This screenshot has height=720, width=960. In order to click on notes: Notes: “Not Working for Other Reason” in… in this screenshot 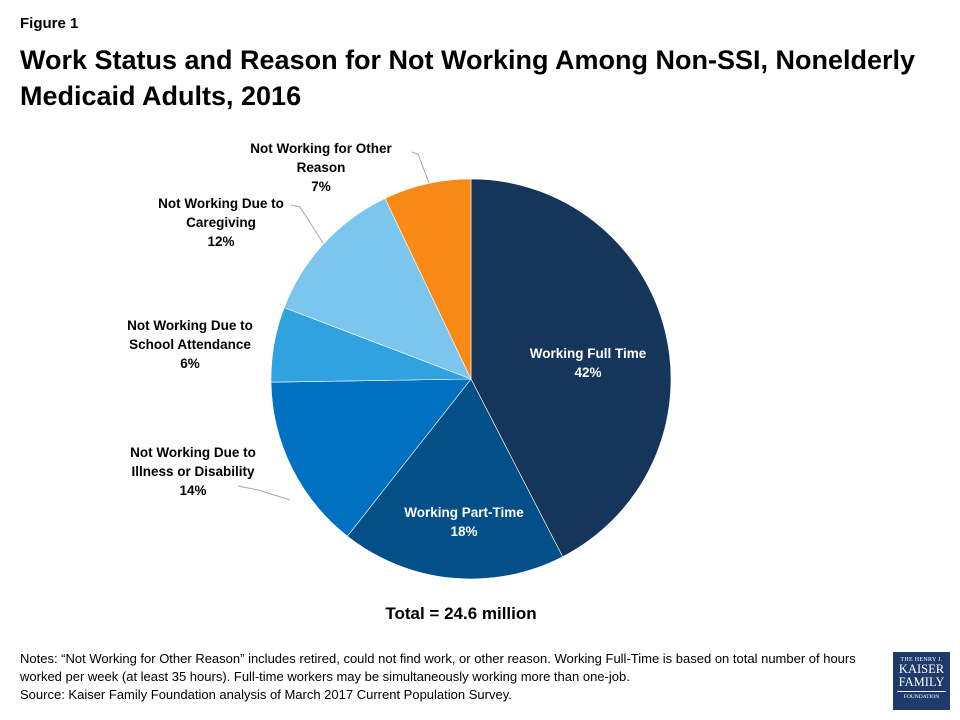, I will do `click(450, 677)`.